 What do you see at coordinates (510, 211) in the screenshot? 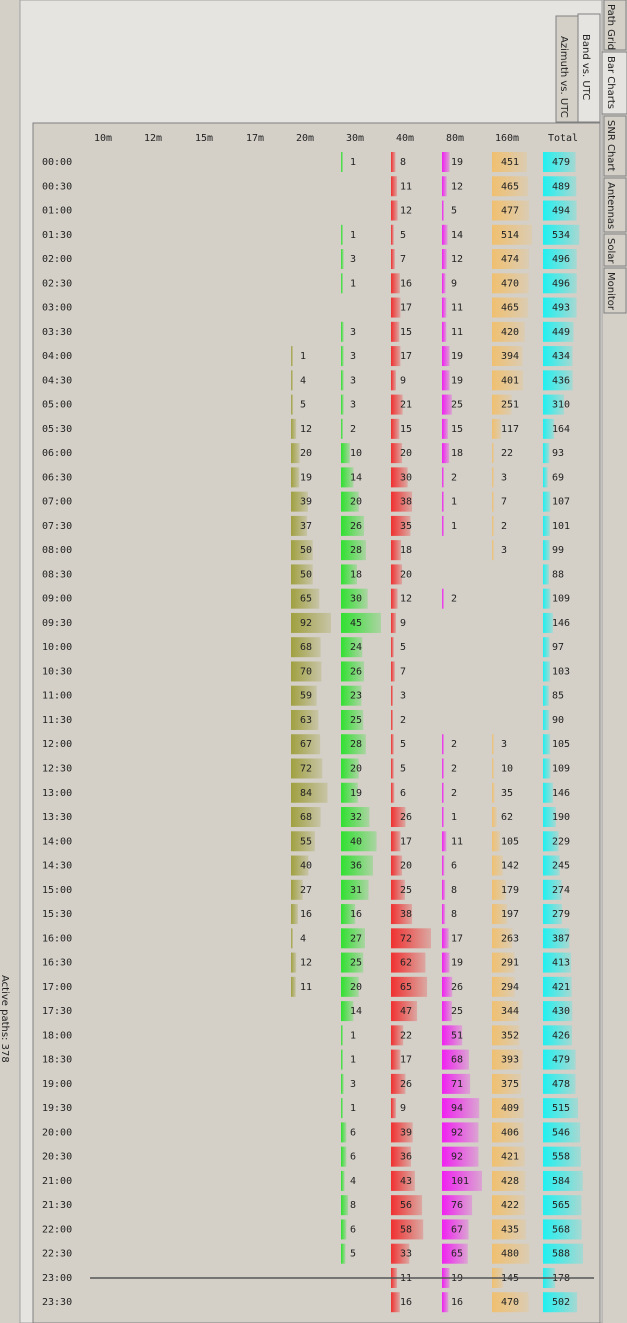
I see `cell-value: 477` at bounding box center [510, 211].